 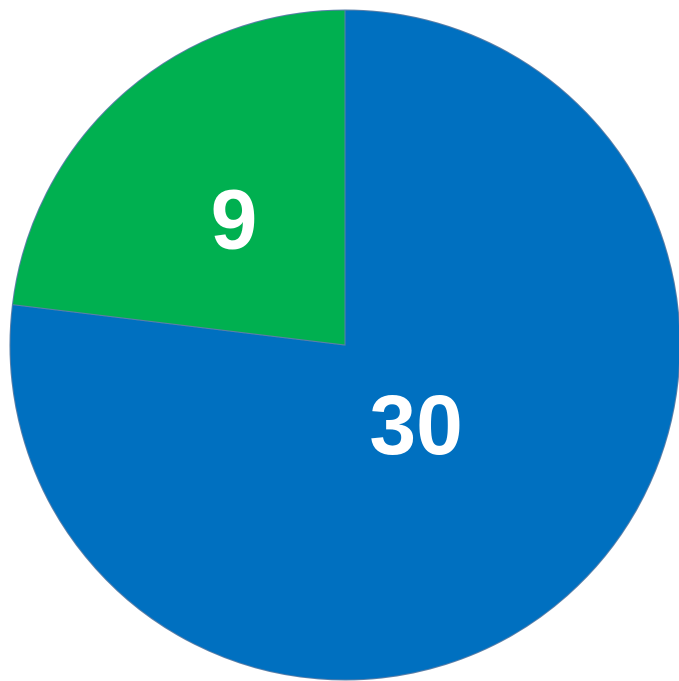 What do you see at coordinates (415, 425) in the screenshot?
I see `pie-data-label-30: 30` at bounding box center [415, 425].